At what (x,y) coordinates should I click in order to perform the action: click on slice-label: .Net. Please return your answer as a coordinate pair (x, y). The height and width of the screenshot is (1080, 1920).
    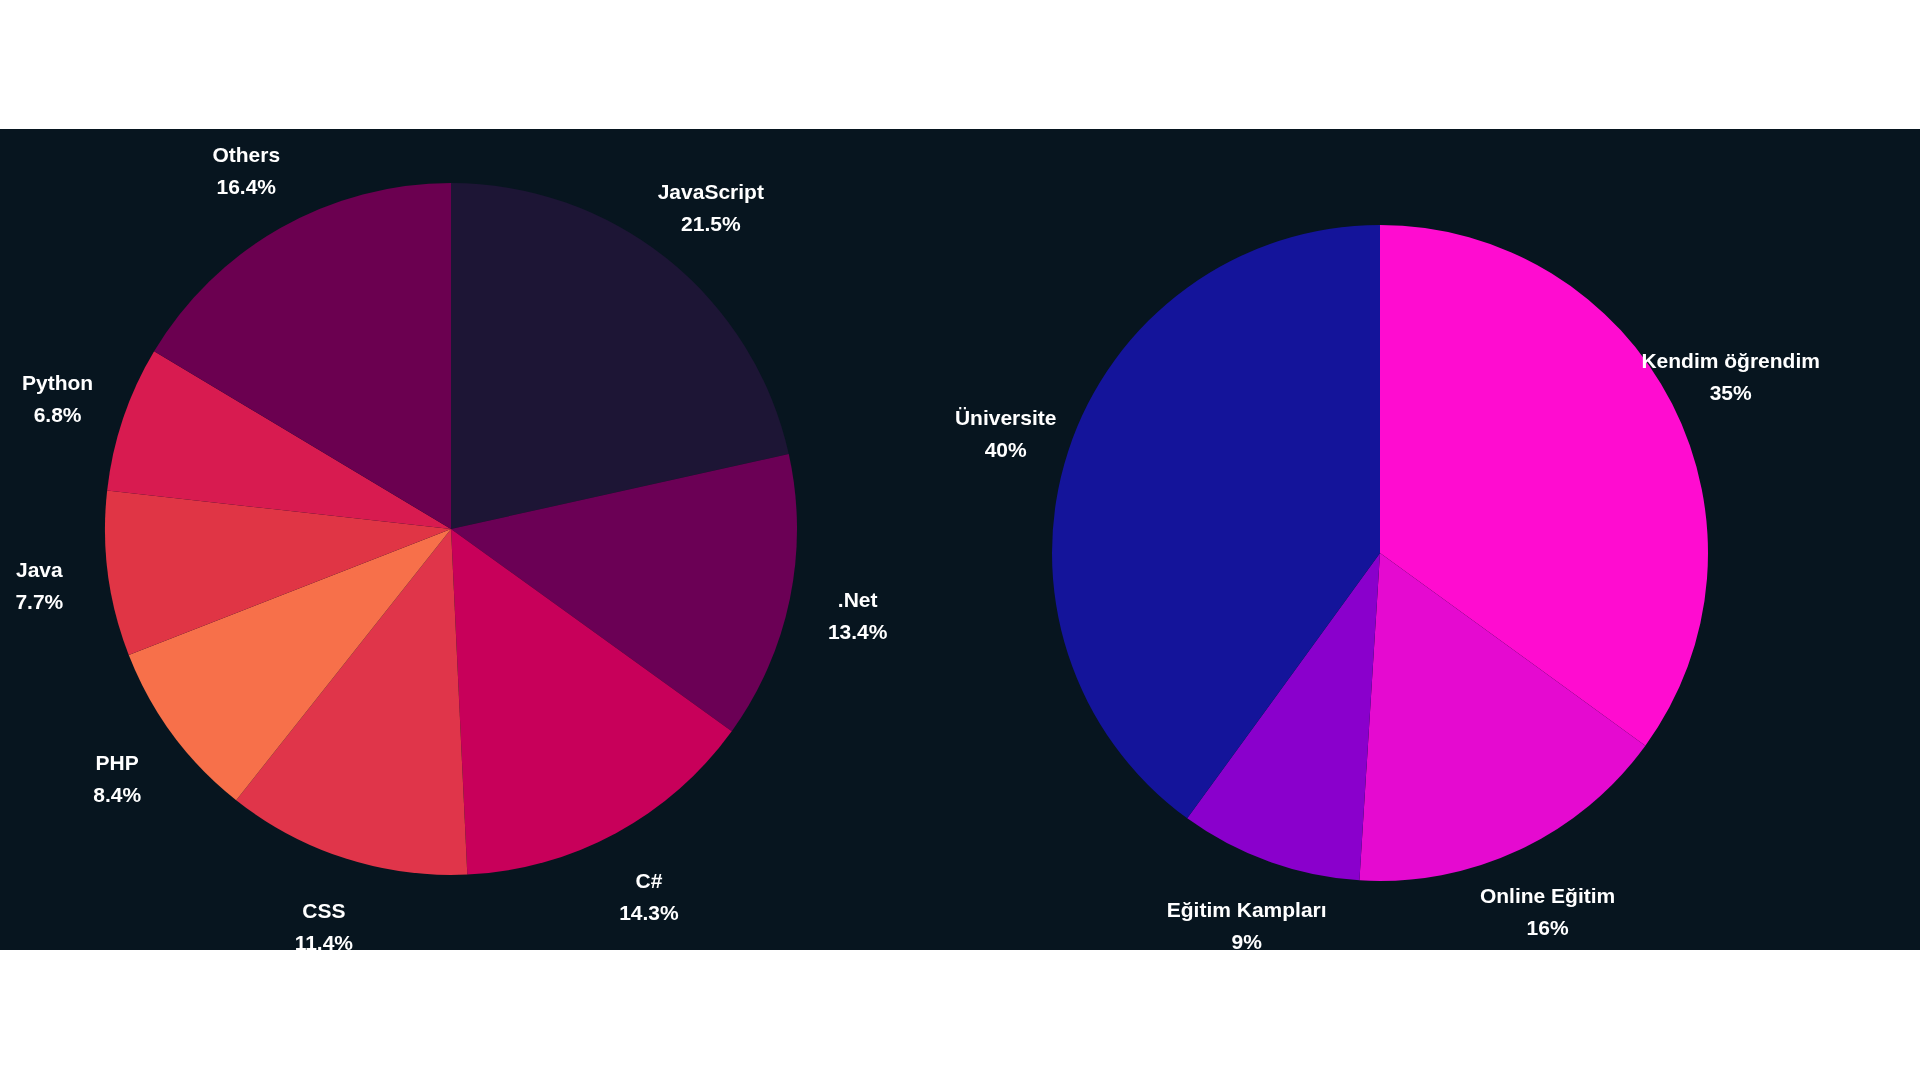
    Looking at the image, I should click on (857, 599).